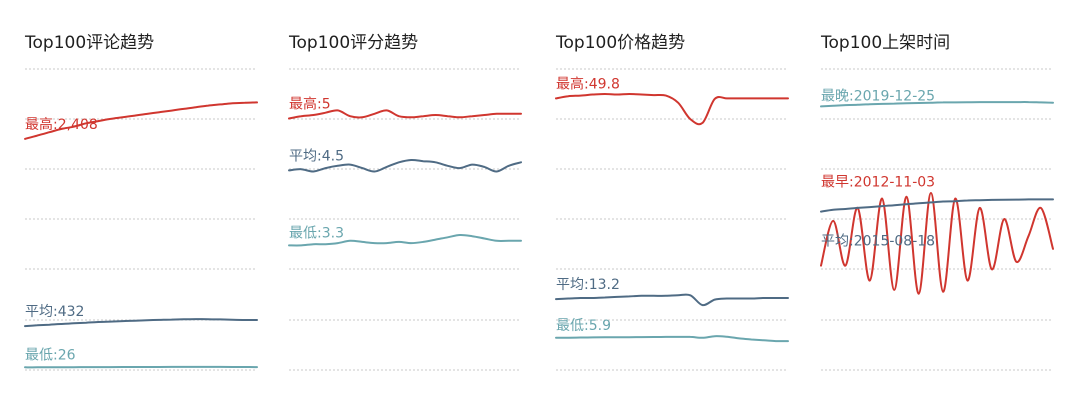 The width and height of the screenshot is (1080, 401). Describe the element at coordinates (878, 183) in the screenshot. I see `series-label-earliest: 最早:2012-11-03` at that location.